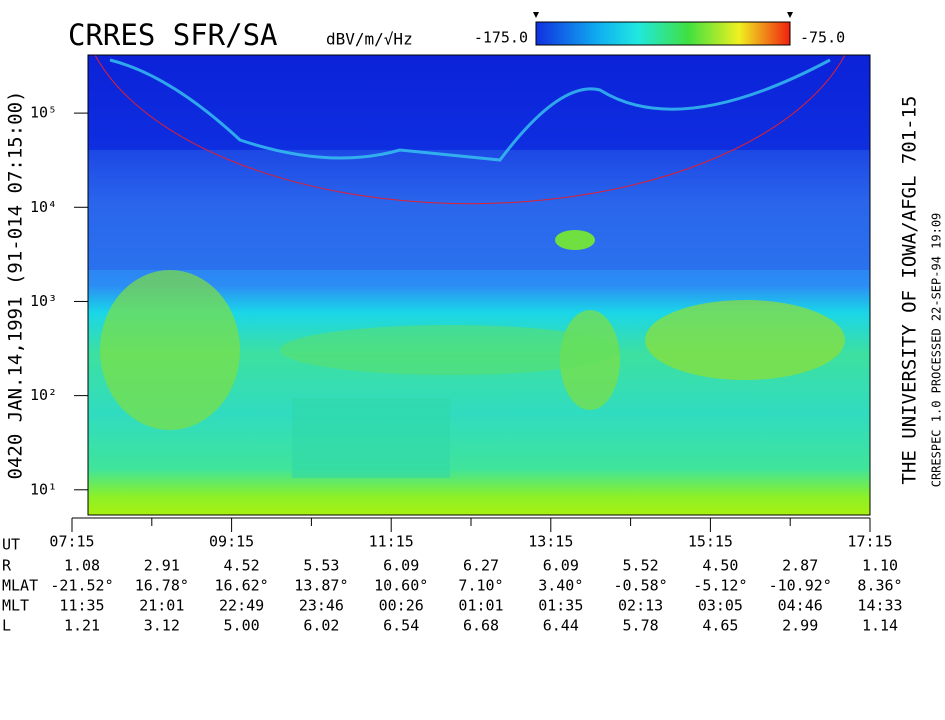  What do you see at coordinates (242, 626) in the screenshot?
I see `ephemeris-value: 5.00` at bounding box center [242, 626].